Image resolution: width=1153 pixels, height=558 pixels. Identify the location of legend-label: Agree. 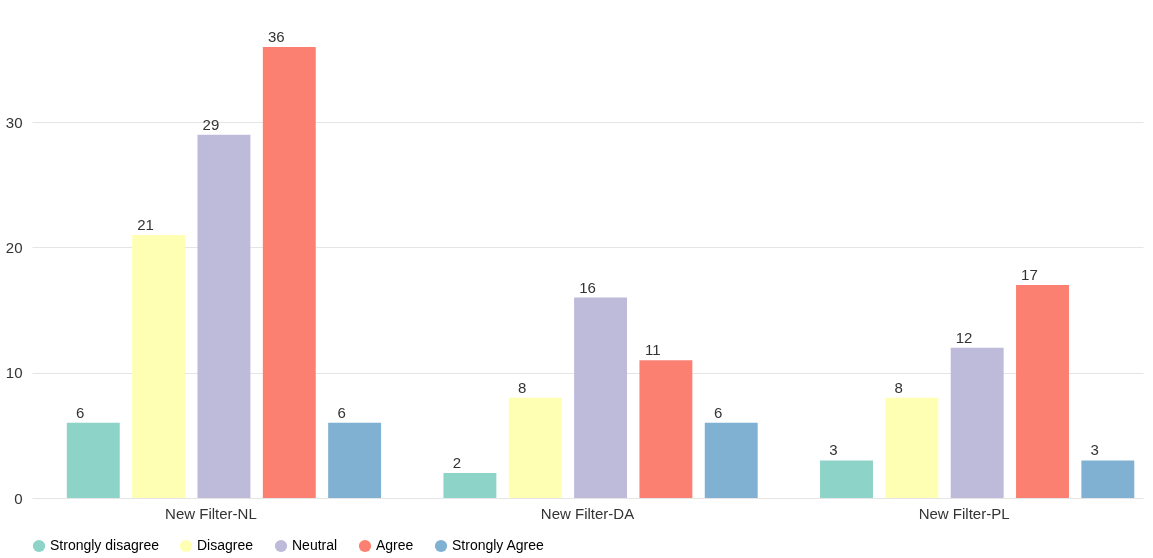
(395, 545).